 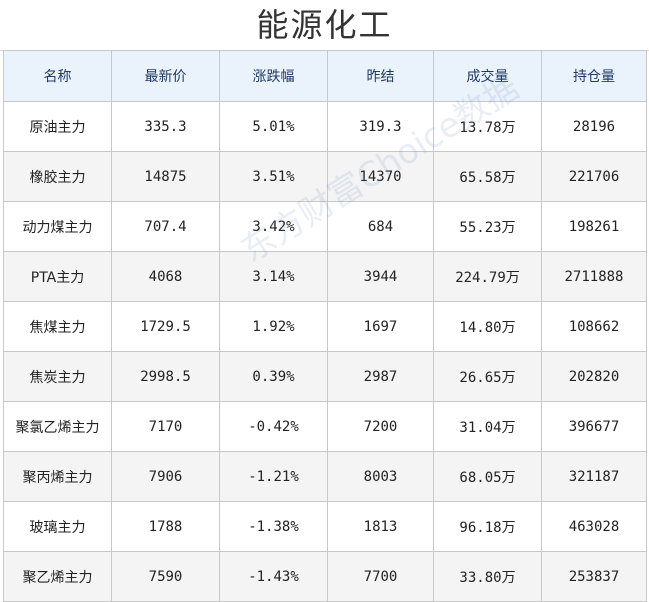 I want to click on latest-price-cell: 7590, so click(x=165, y=576).